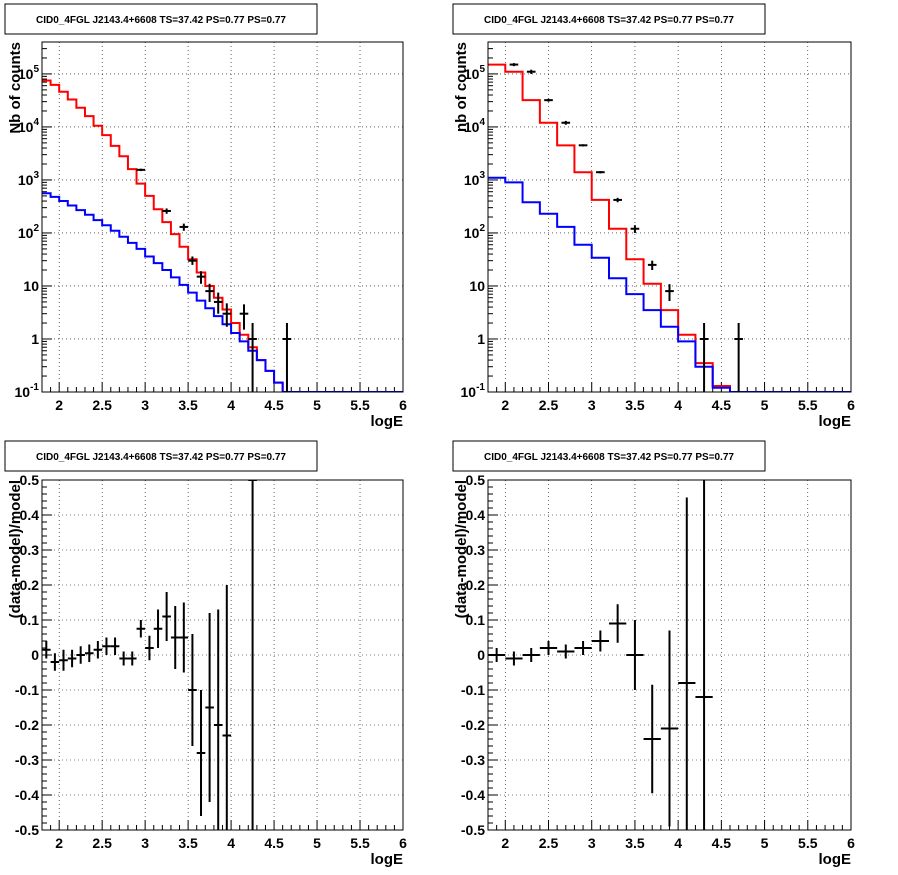  What do you see at coordinates (15, 88) in the screenshot?
I see `y-axis-title: Nb of counts` at bounding box center [15, 88].